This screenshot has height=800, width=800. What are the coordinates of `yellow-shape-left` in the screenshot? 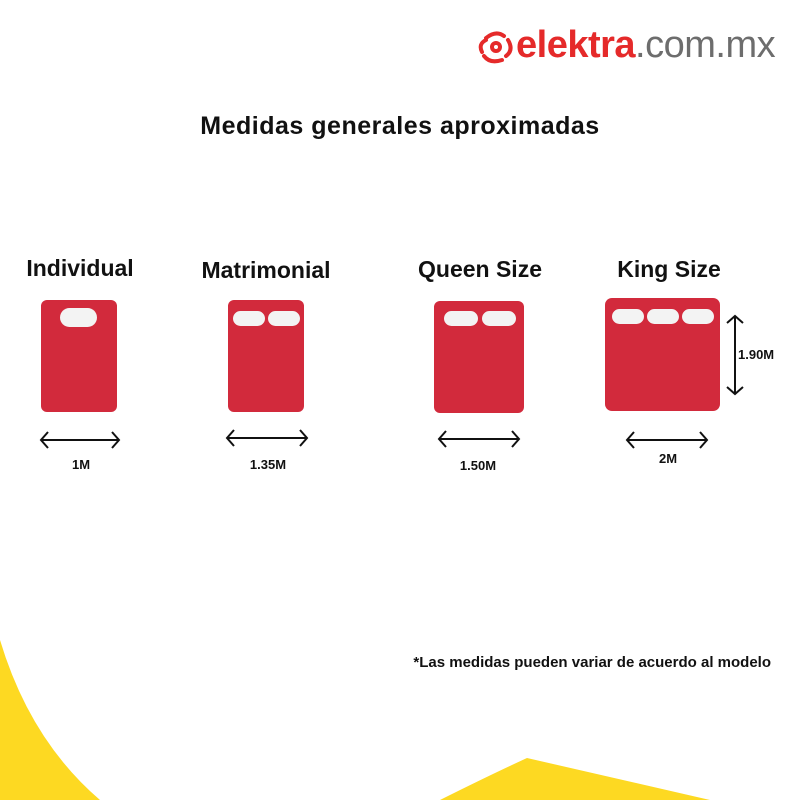 It's located at (50, 720).